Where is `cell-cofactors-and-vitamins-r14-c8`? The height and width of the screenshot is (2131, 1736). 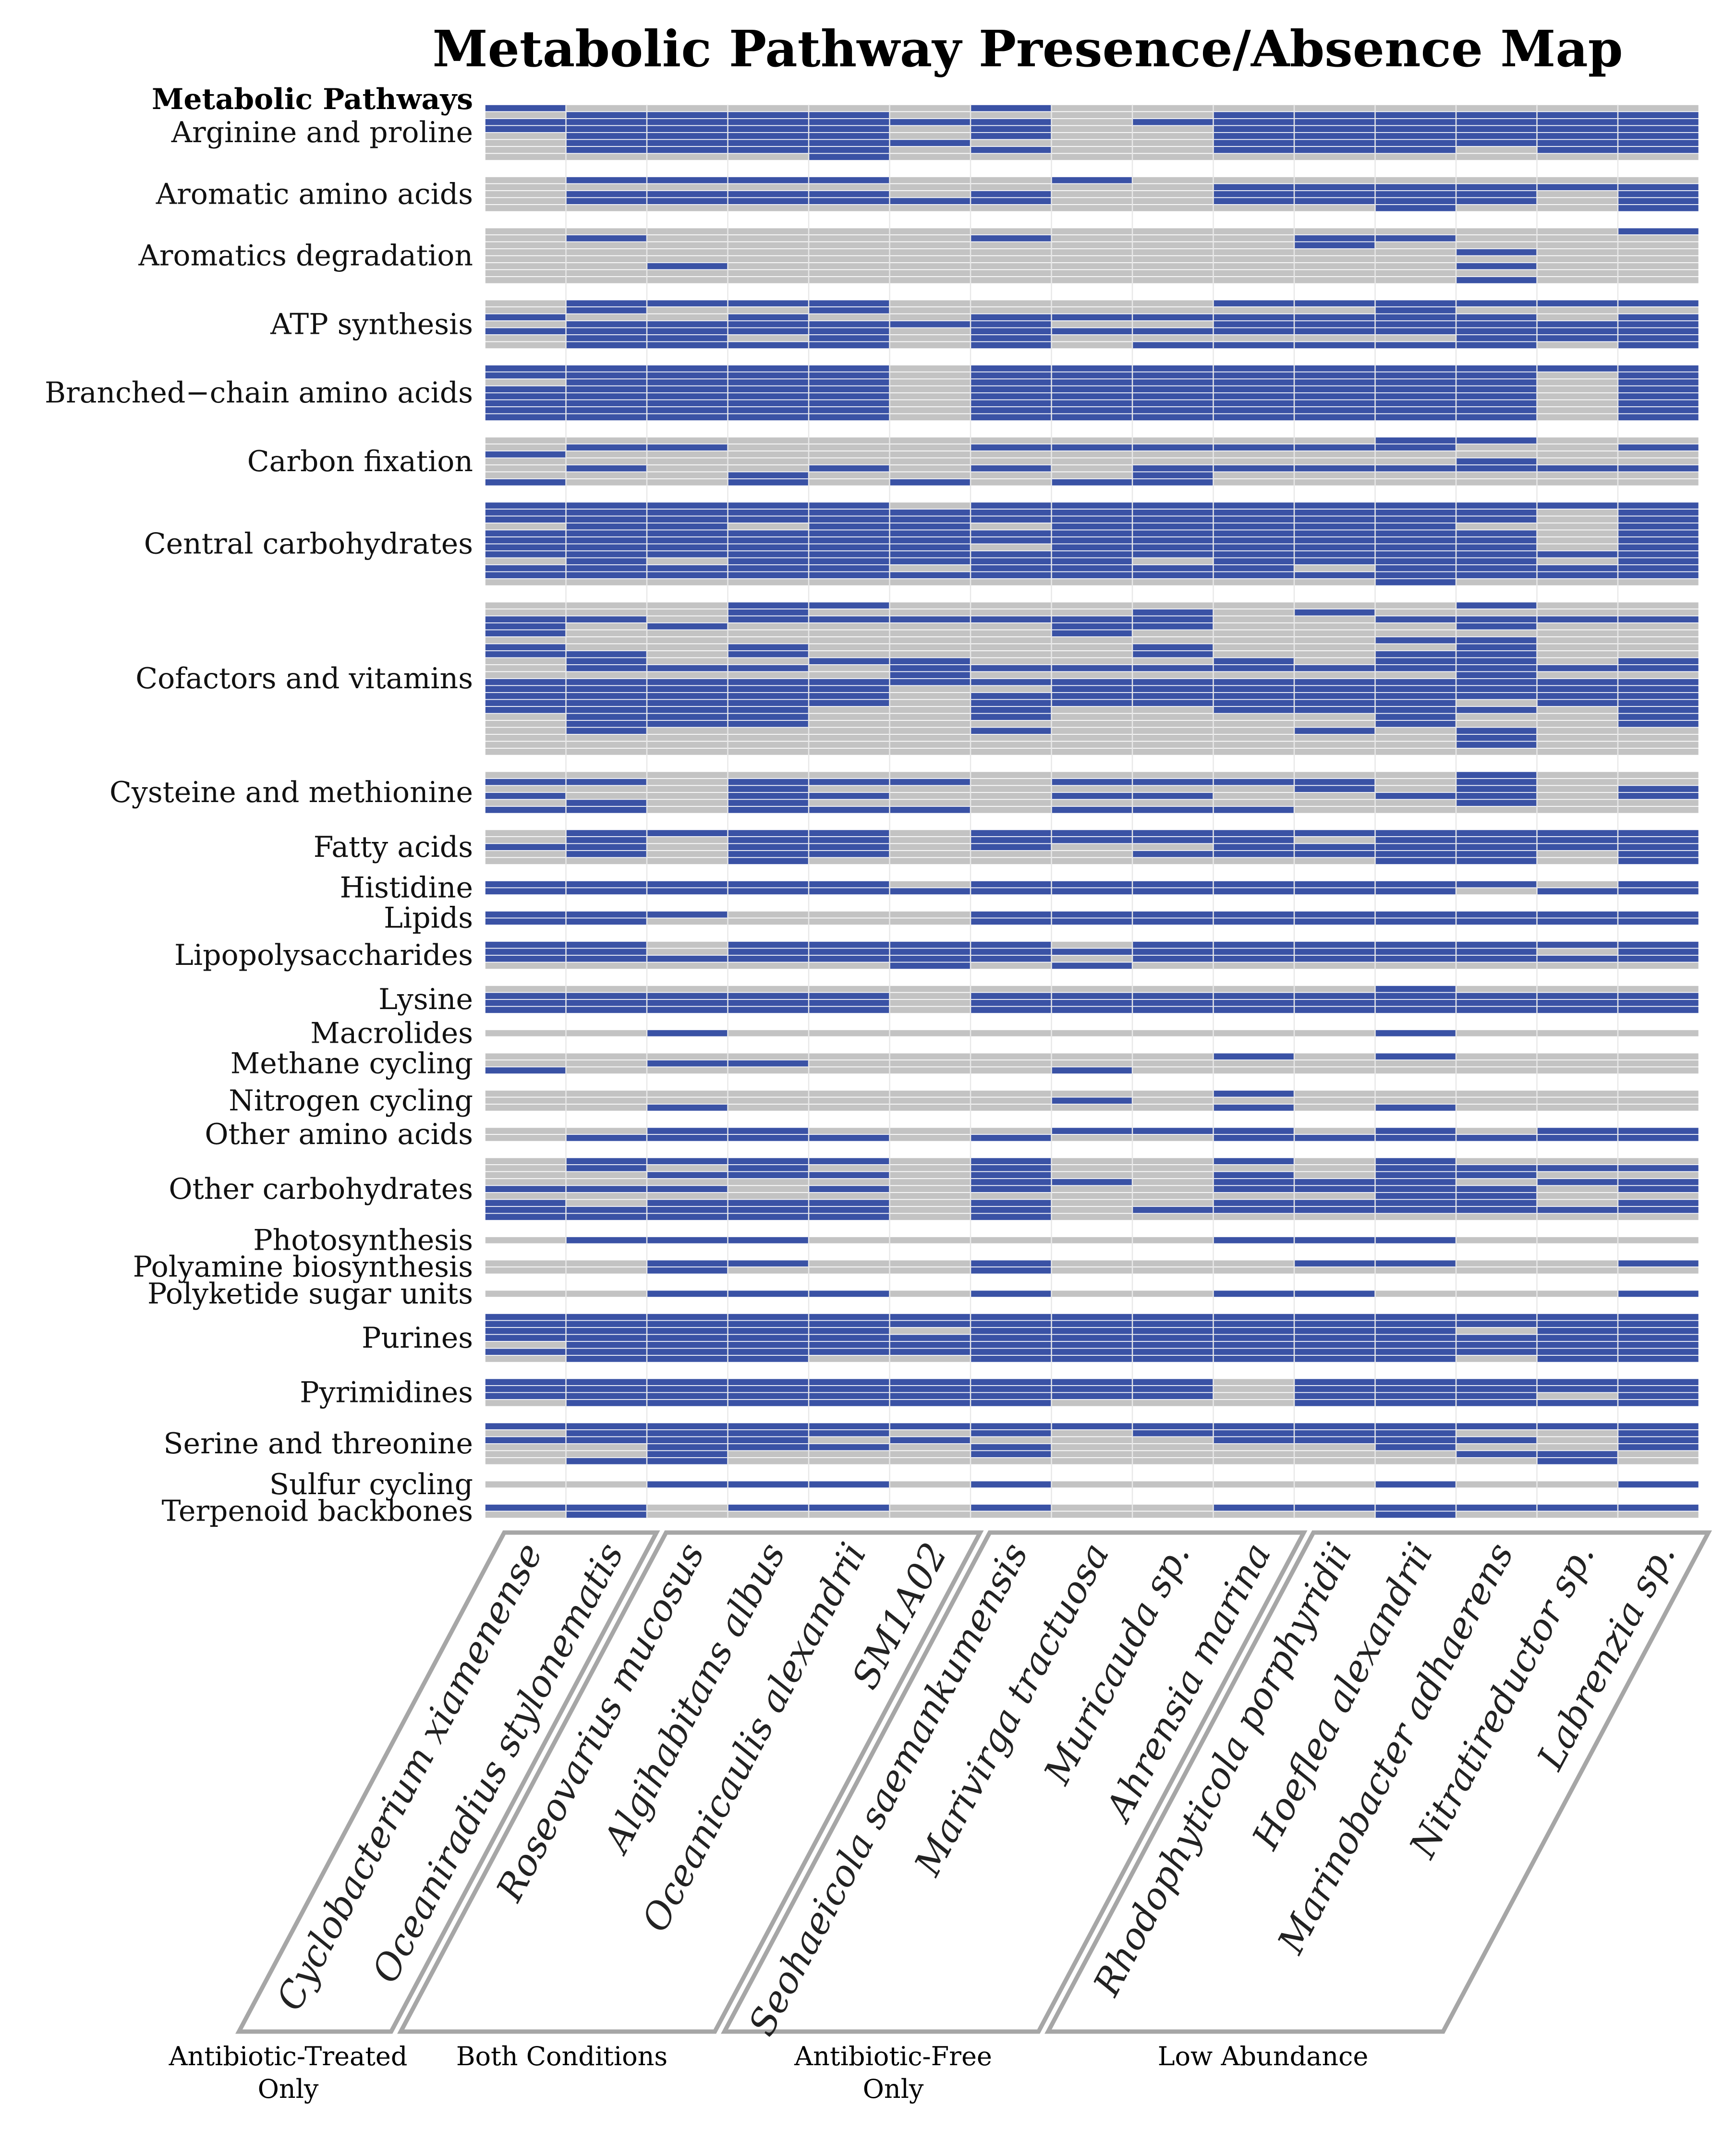
cell-cofactors-and-vitamins-r14-c8 is located at coordinates (1173, 703).